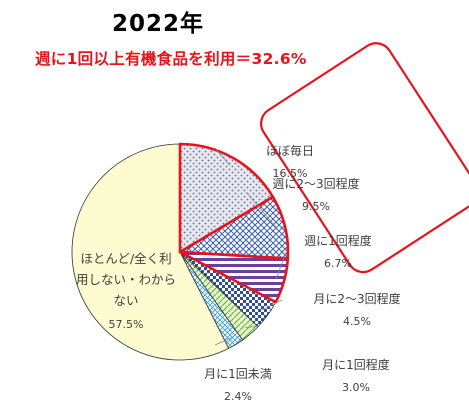  I want to click on slice-label: 月に1回程度, so click(356, 364).